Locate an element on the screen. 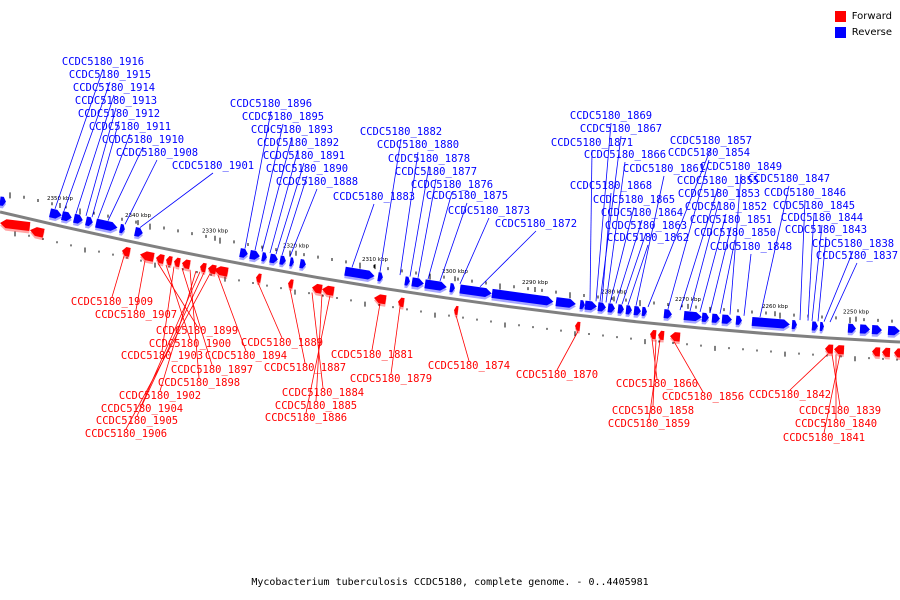  gene-label: CCDC5180_1912 is located at coordinates (119, 114).